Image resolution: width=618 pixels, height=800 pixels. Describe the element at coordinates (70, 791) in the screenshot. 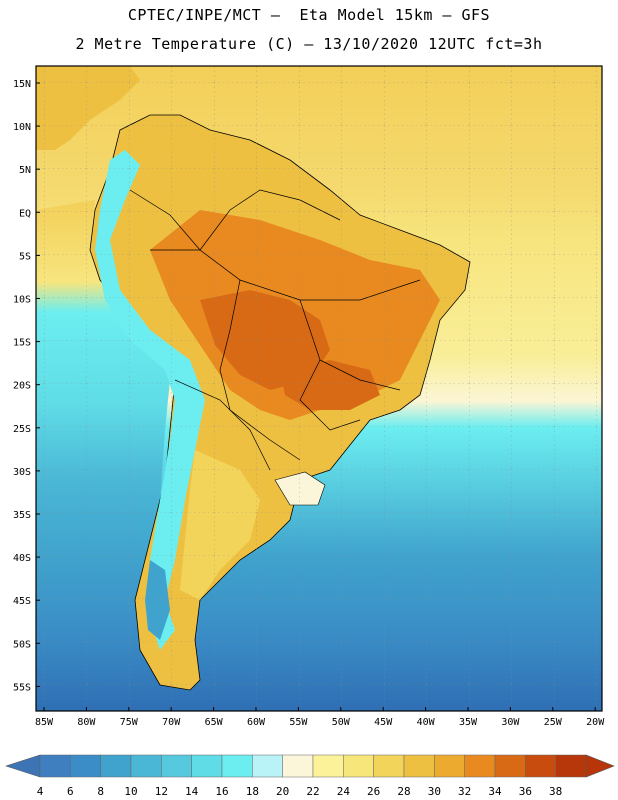

I see `colorbar-label: 6` at that location.